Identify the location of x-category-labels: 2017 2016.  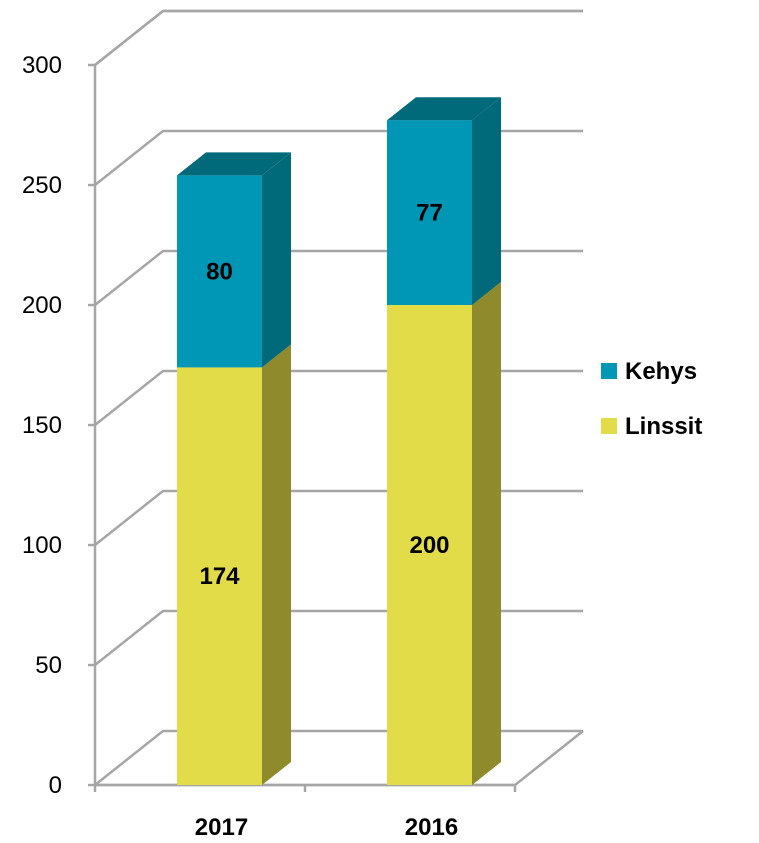
(326, 827).